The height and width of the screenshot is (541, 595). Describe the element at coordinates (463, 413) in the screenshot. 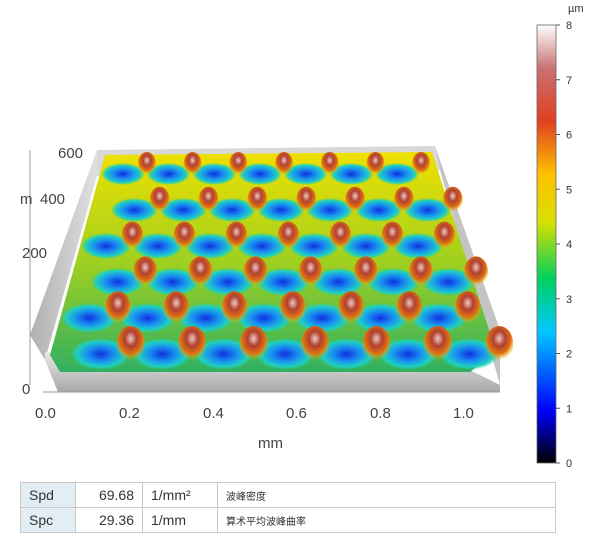

I see `x-tick-label: 1.0` at that location.